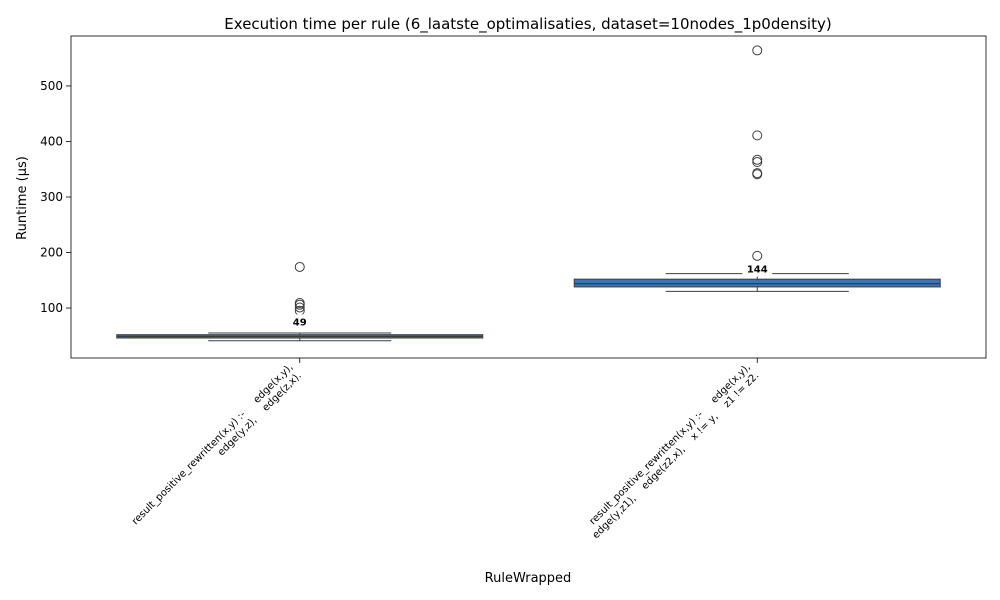 The height and width of the screenshot is (600, 1000). Describe the element at coordinates (51, 197) in the screenshot. I see `y-tick-label-2: 300` at that location.